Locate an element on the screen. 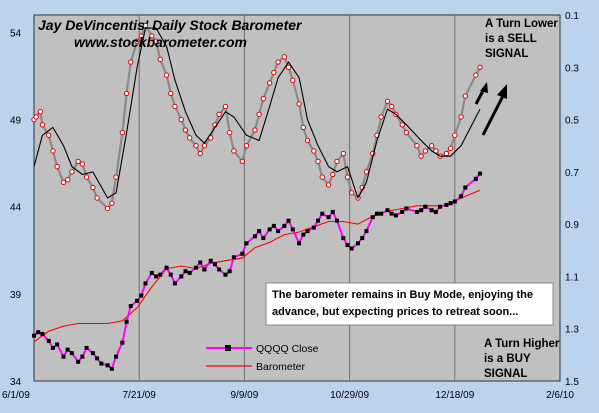 This screenshot has height=413, width=599. right-tick-label-1: 0.3 is located at coordinates (572, 68).